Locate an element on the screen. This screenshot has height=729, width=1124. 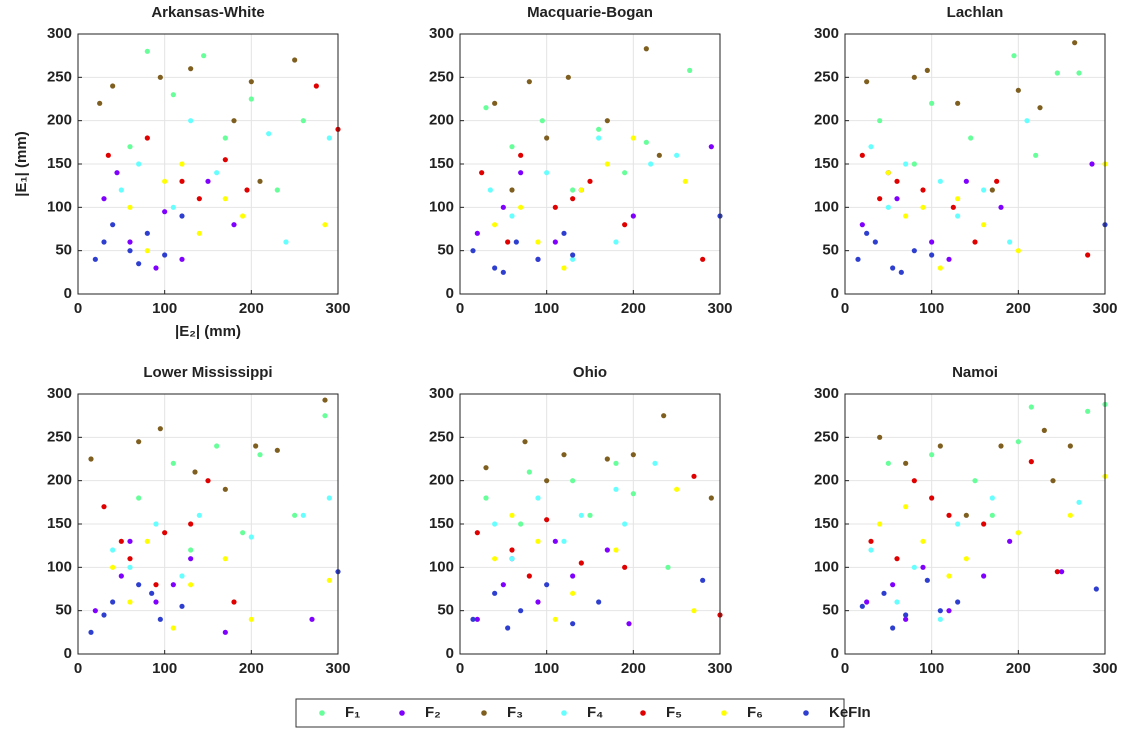
y-tick-label: 250 is located at coordinates (59, 436).